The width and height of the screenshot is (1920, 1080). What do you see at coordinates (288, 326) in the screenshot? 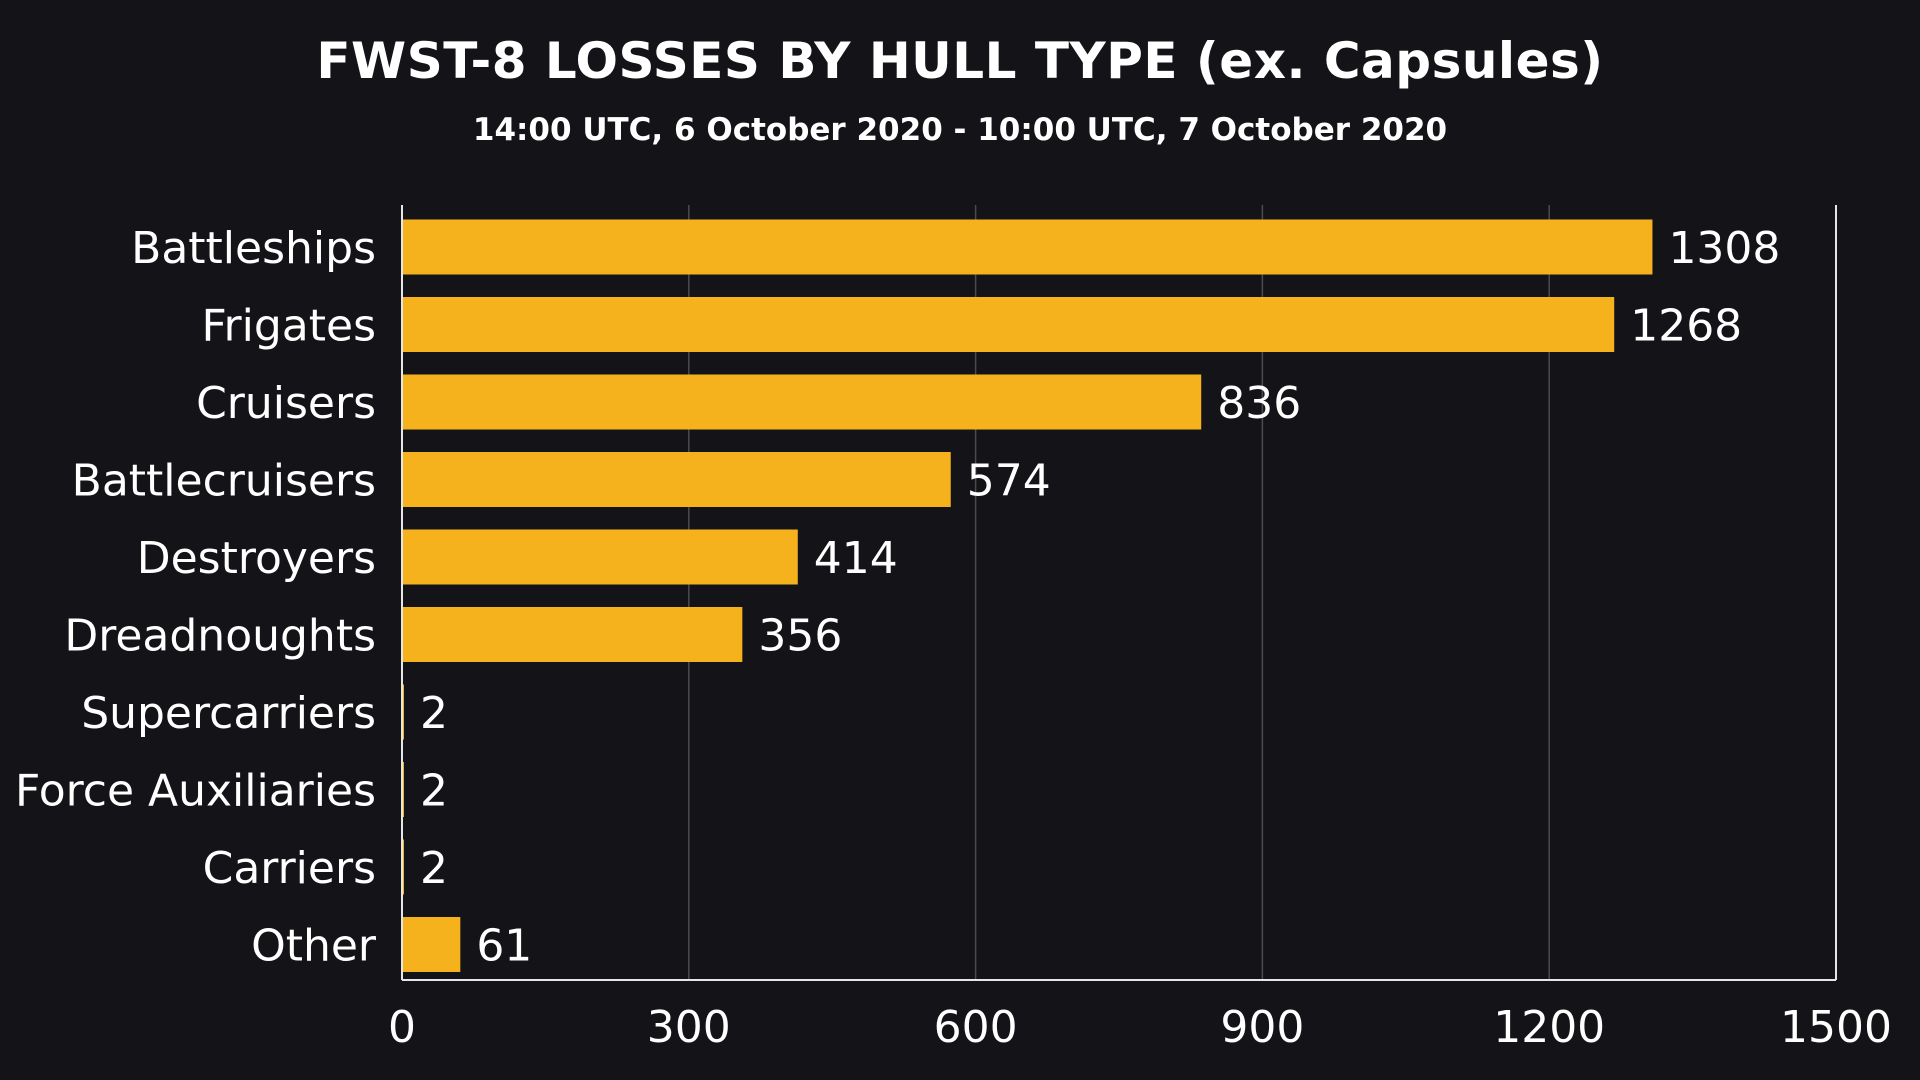
I see `category-label: Frigates` at bounding box center [288, 326].